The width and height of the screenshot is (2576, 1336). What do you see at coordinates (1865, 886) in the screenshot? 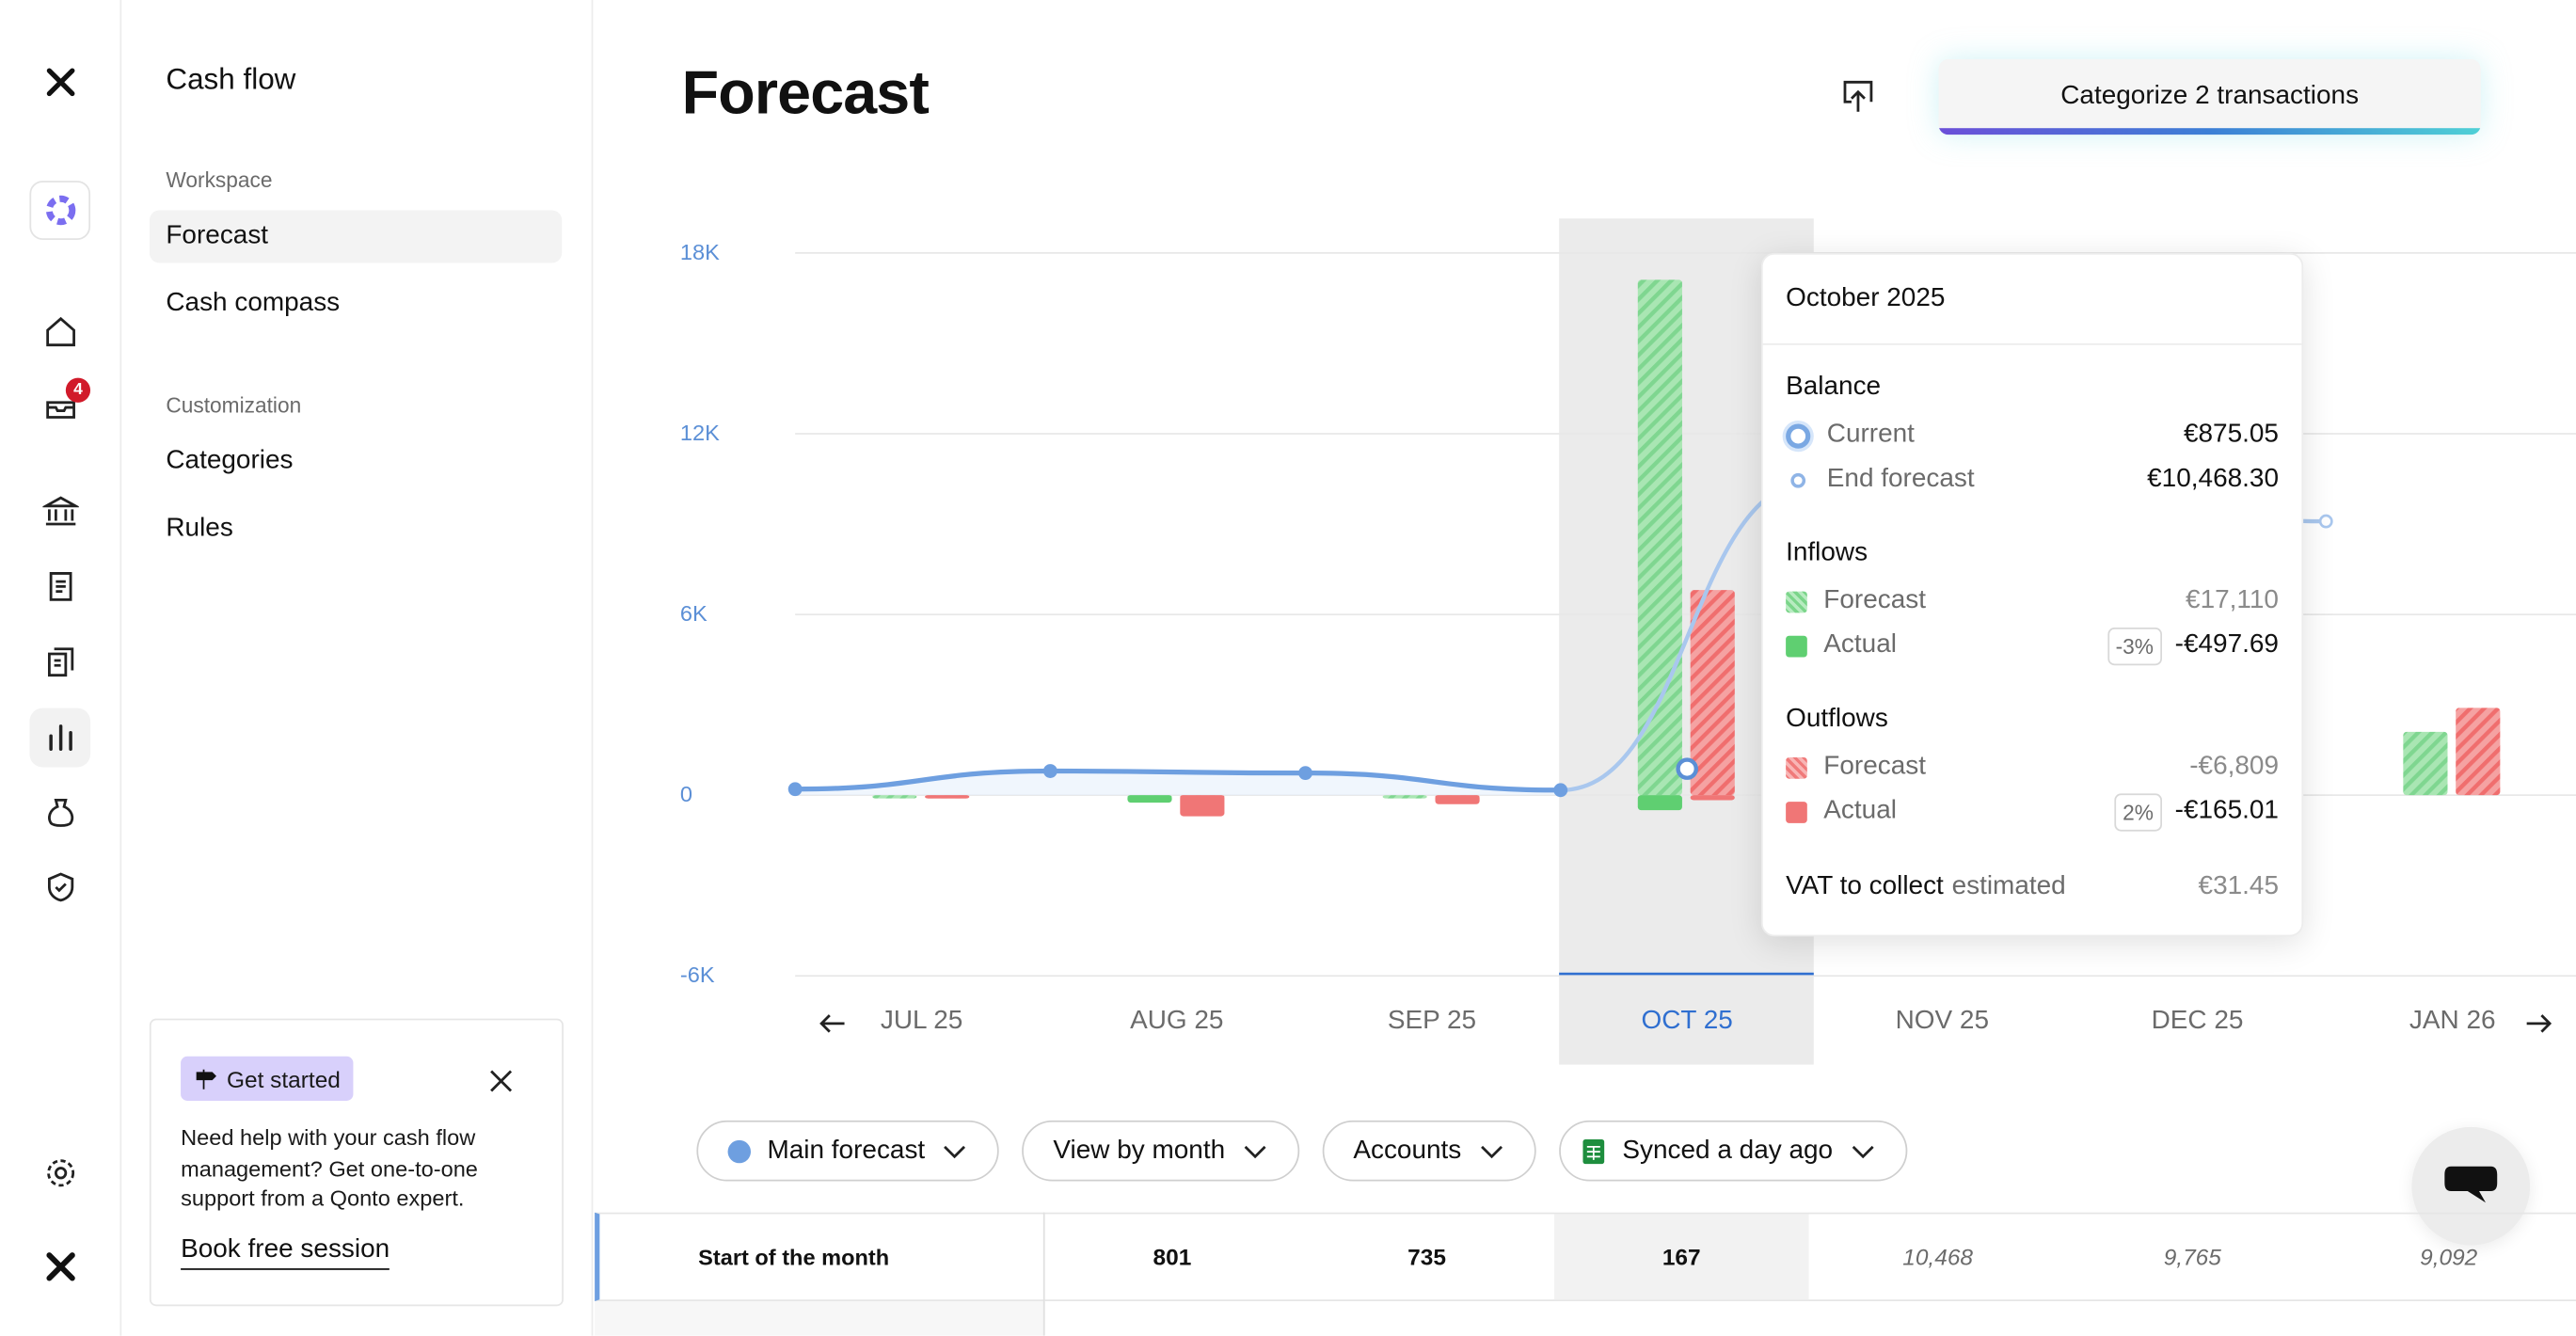
I see `tooltip-vat-label: VAT to collect` at bounding box center [1865, 886].